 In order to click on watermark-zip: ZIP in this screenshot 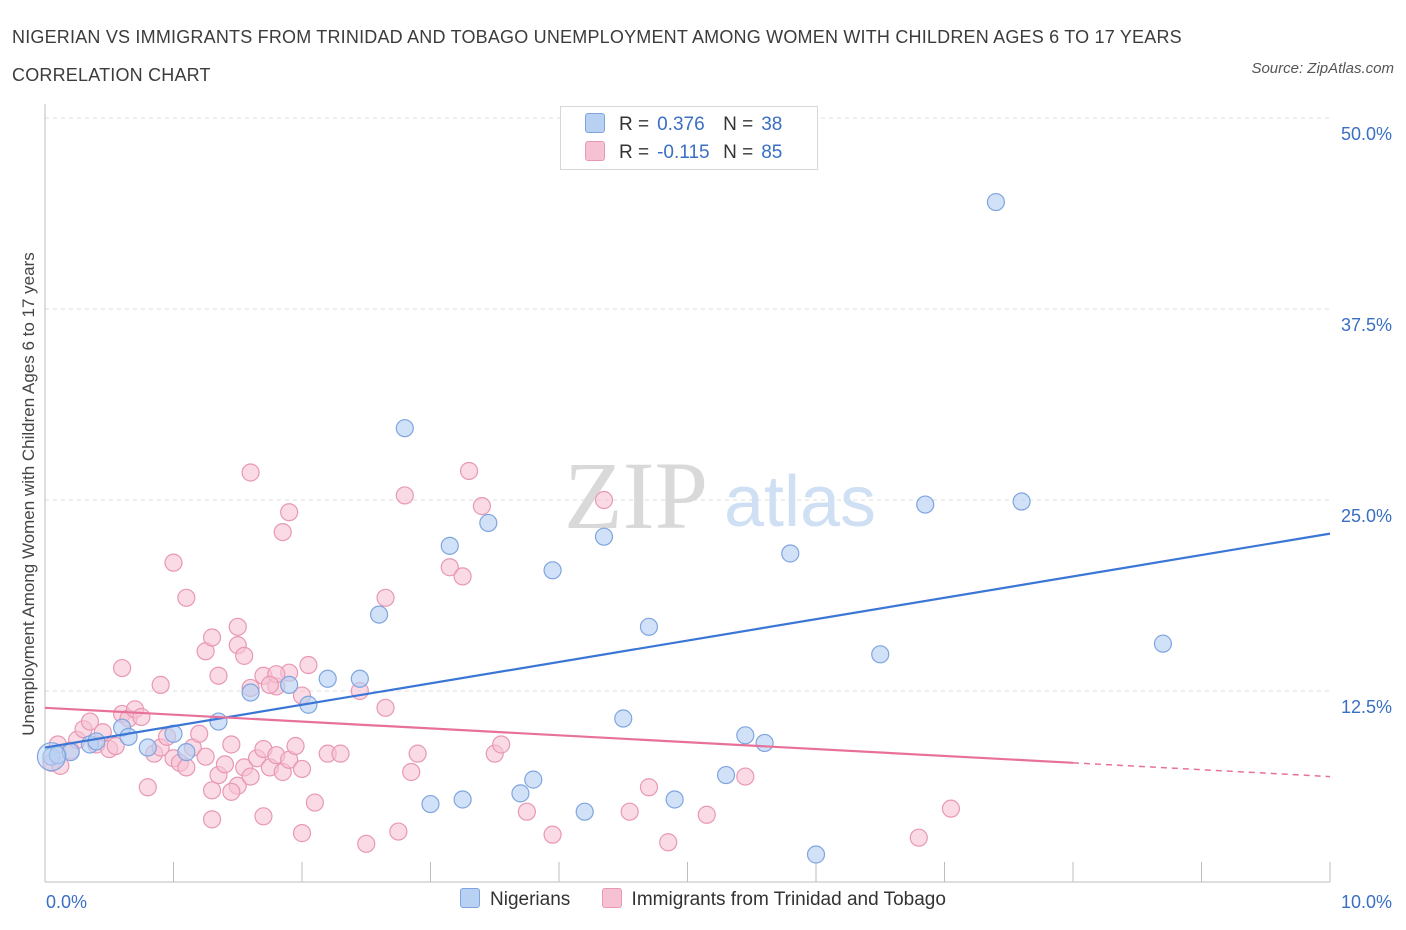, I will do `click(636, 495)`.